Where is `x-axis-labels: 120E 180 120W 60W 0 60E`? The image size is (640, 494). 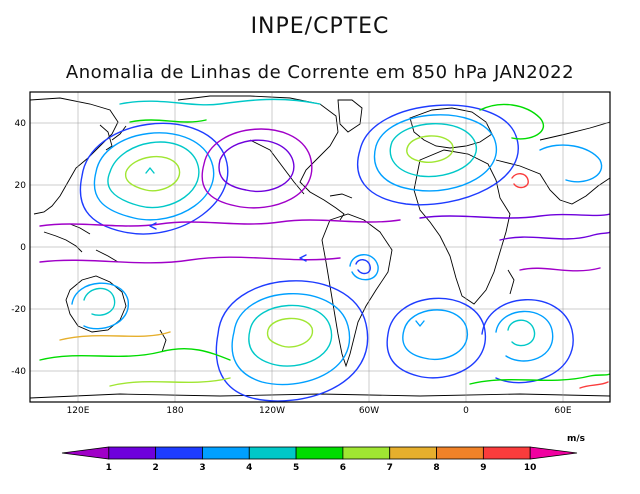 x-axis-labels: 120E 180 120W 60W 0 60E is located at coordinates (319, 411).